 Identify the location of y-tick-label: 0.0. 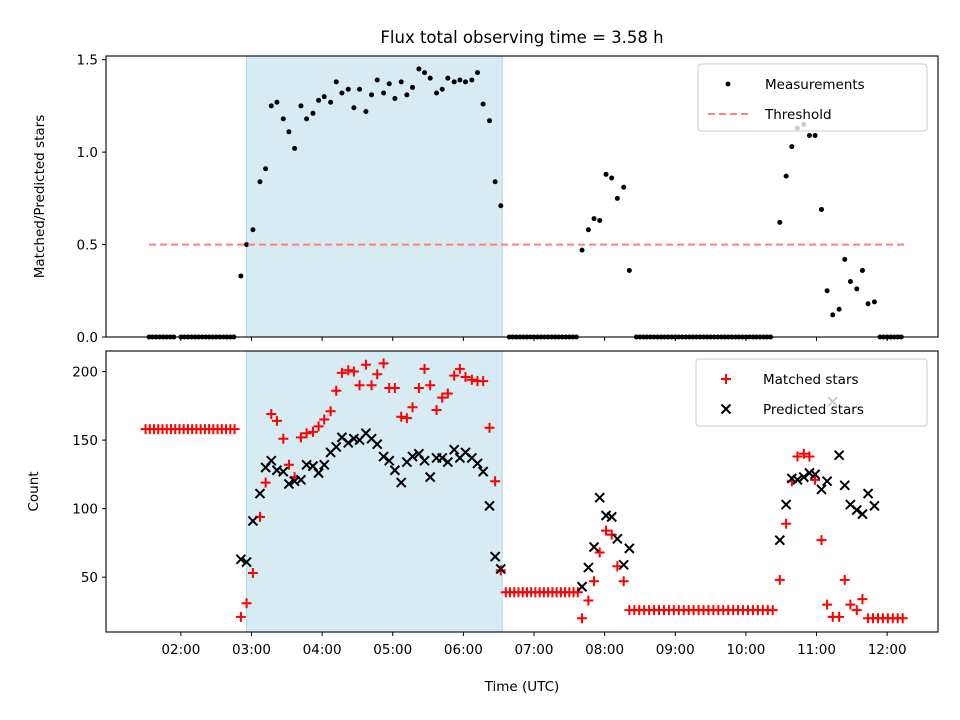
(87, 338).